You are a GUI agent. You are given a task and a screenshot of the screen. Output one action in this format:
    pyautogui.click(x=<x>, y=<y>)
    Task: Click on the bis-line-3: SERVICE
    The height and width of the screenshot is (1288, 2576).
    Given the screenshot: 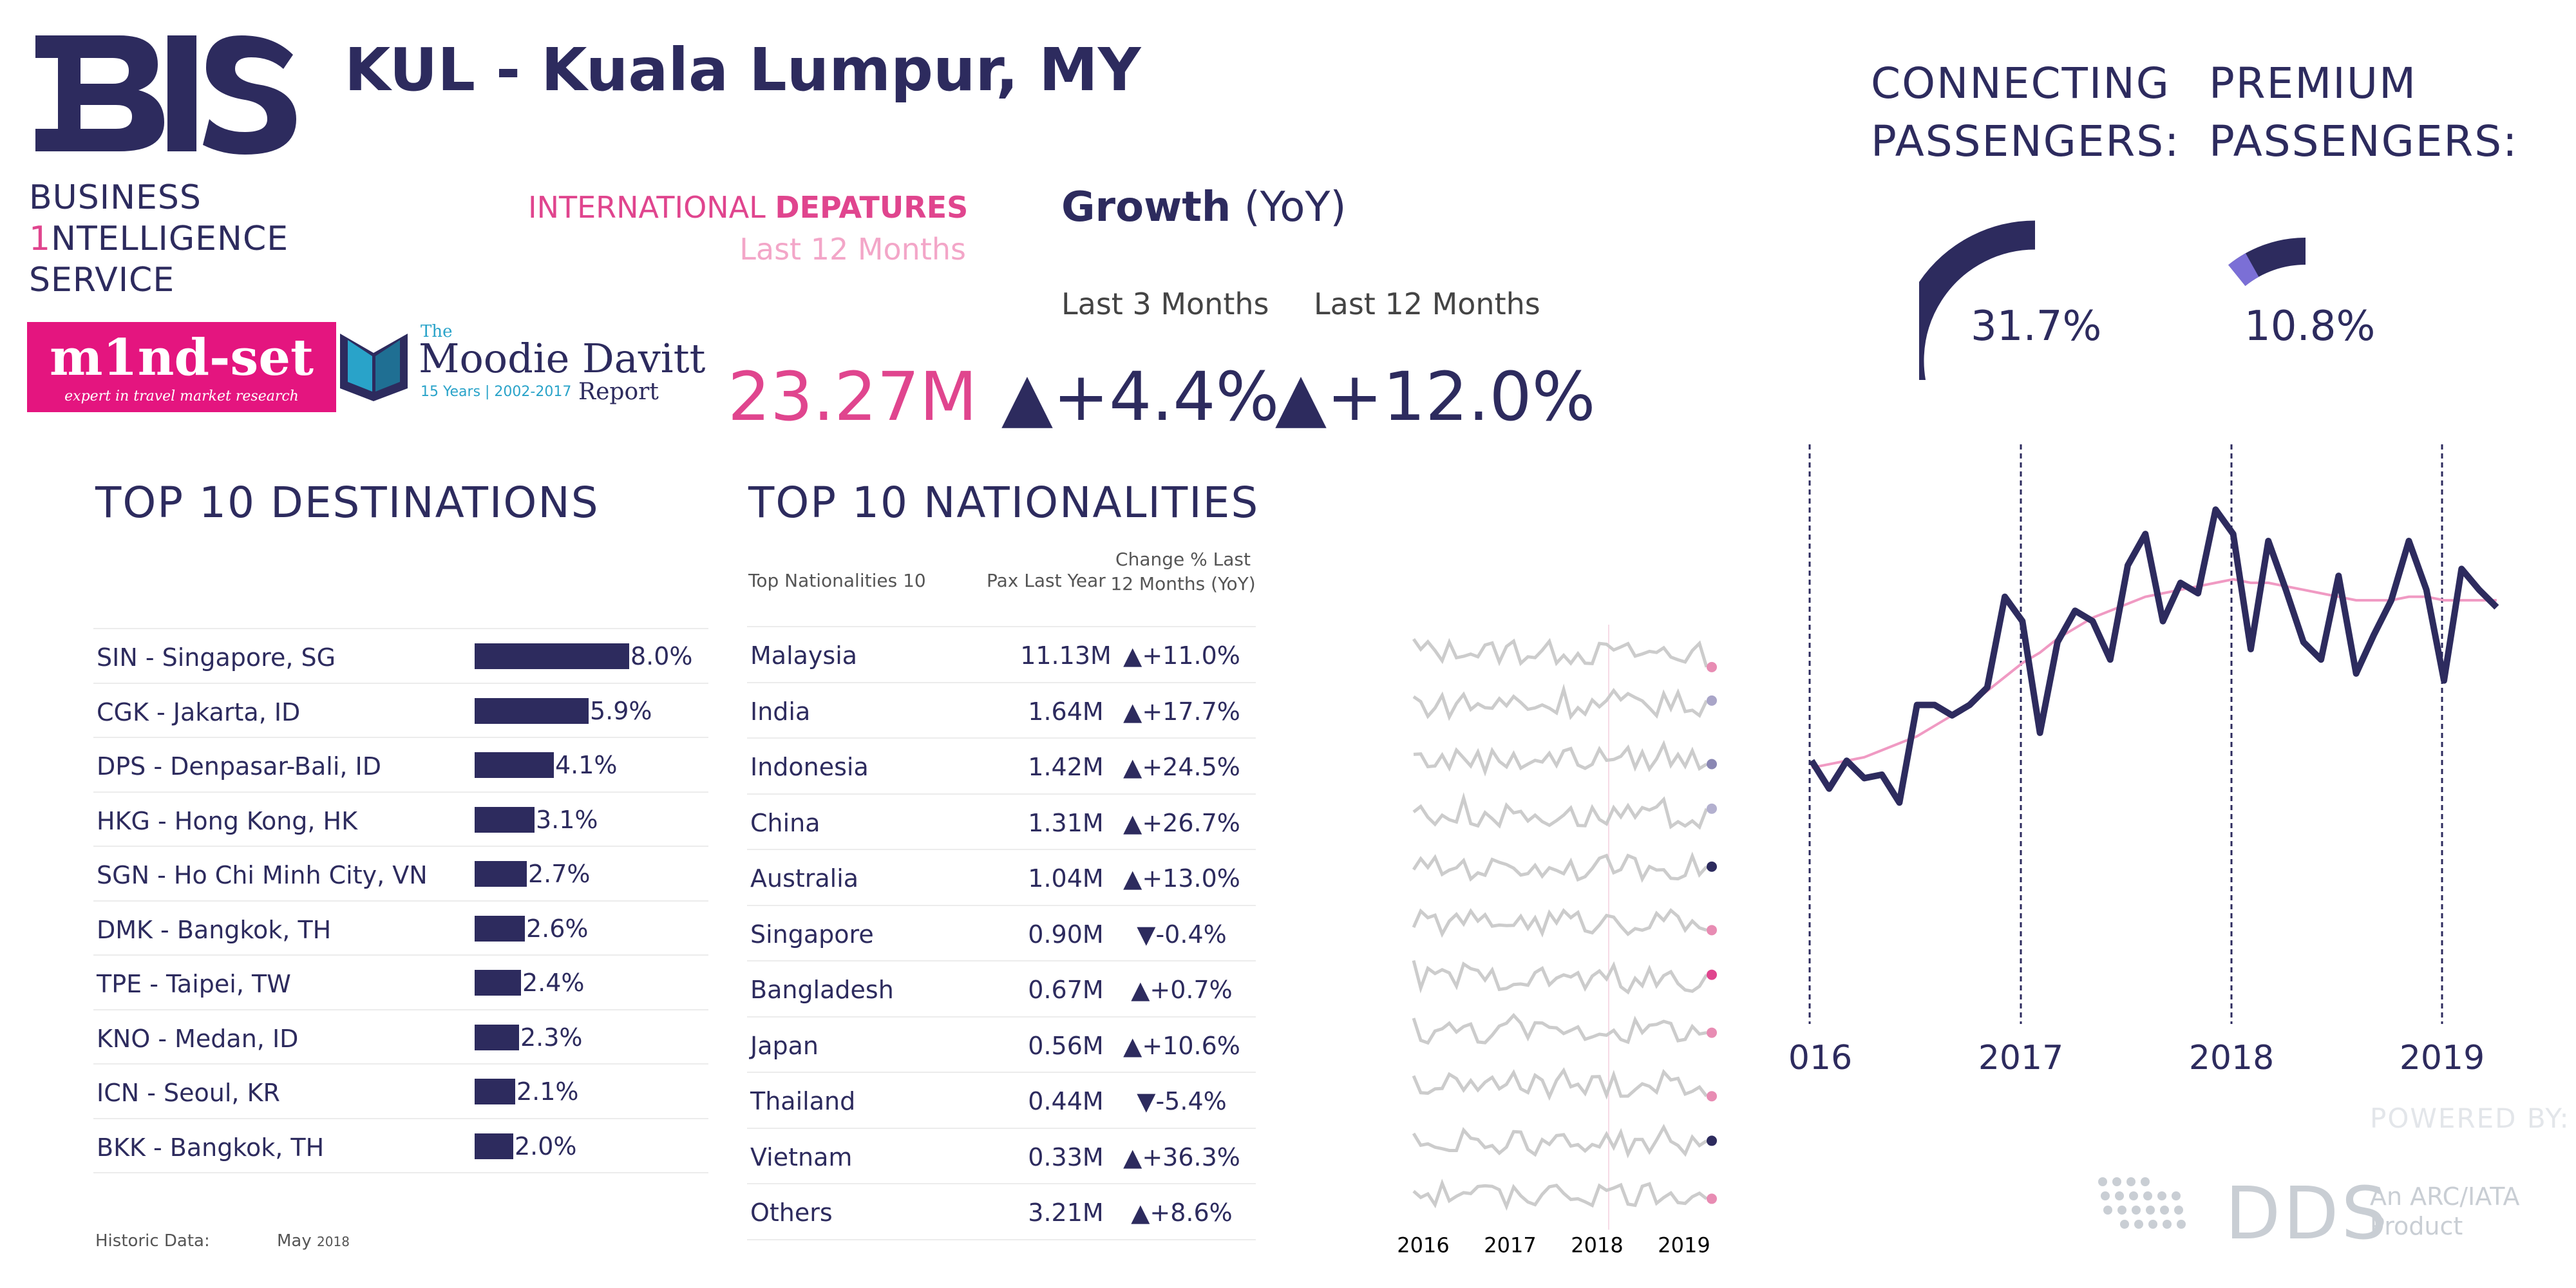 What is the action you would take?
    pyautogui.click(x=102, y=280)
    